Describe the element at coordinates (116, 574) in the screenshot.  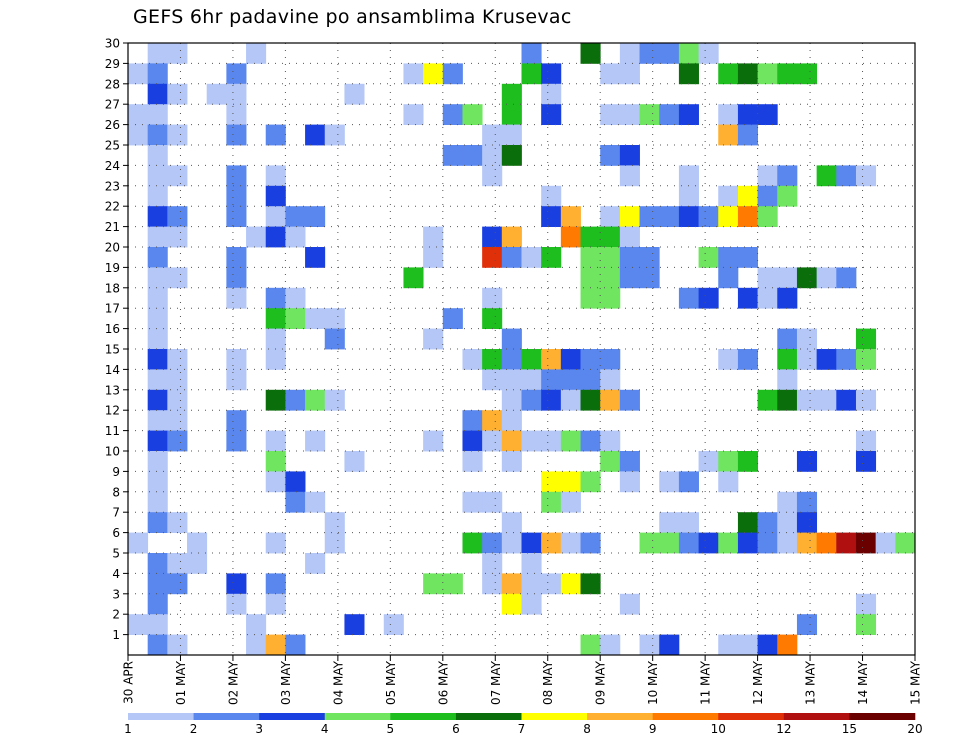
I see `y-tick-label: 4` at that location.